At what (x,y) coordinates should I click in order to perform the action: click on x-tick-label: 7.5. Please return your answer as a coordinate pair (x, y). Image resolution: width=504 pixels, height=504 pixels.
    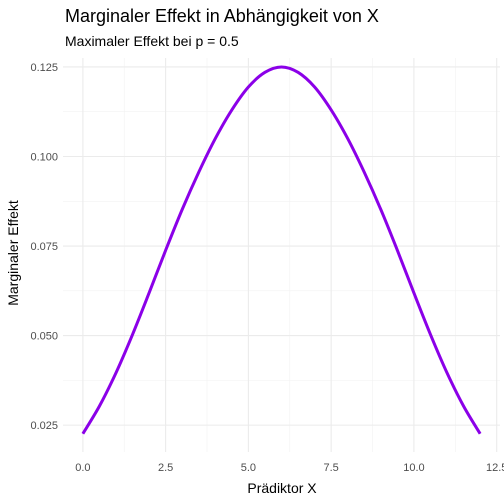
    Looking at the image, I should click on (331, 468).